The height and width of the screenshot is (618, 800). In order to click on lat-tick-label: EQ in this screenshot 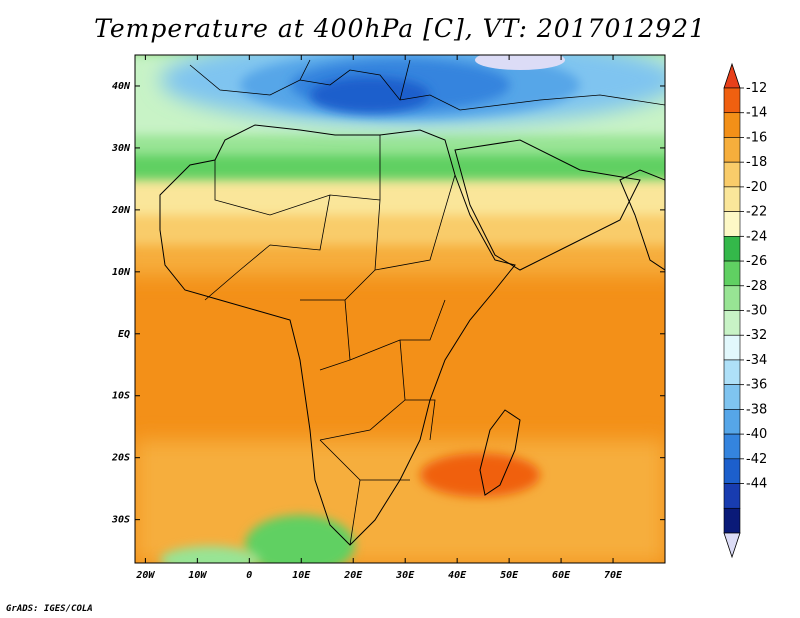, I will do `click(124, 334)`.